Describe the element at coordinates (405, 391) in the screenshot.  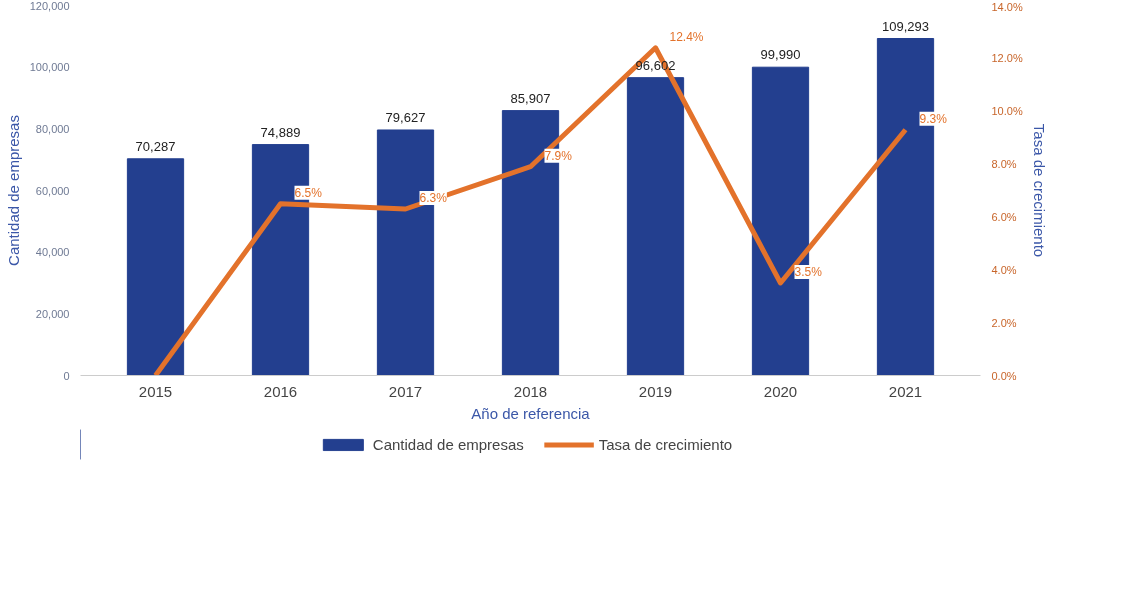
I see `x-tick-label: 2017` at that location.